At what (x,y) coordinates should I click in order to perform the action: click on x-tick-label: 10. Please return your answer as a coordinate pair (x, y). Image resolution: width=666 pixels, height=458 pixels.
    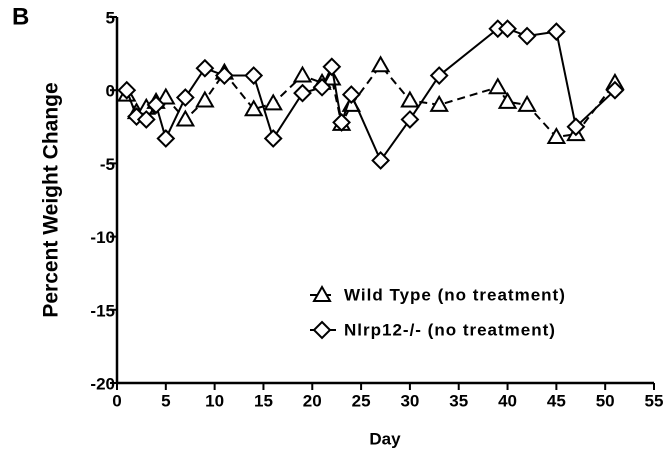
    Looking at the image, I should click on (214, 400).